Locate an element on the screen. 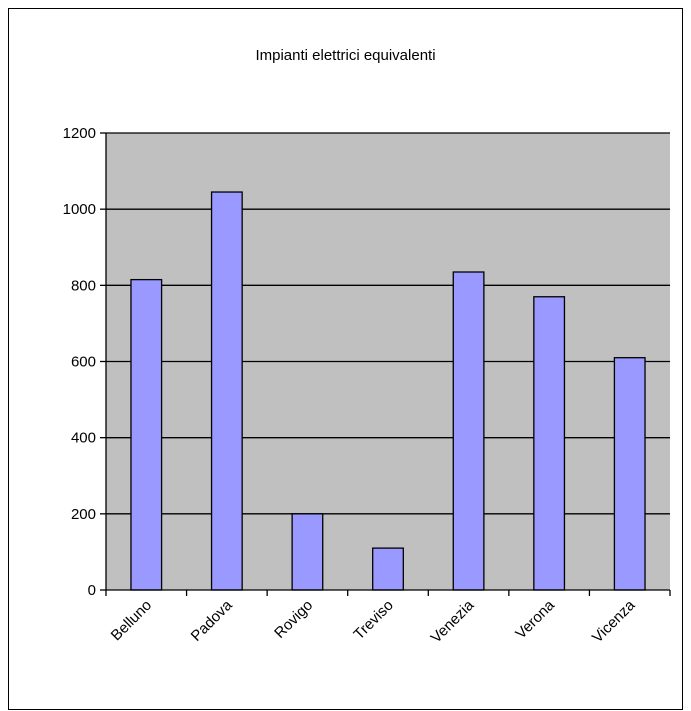 This screenshot has width=691, height=711. y-tick-label: 1200 is located at coordinates (79, 133).